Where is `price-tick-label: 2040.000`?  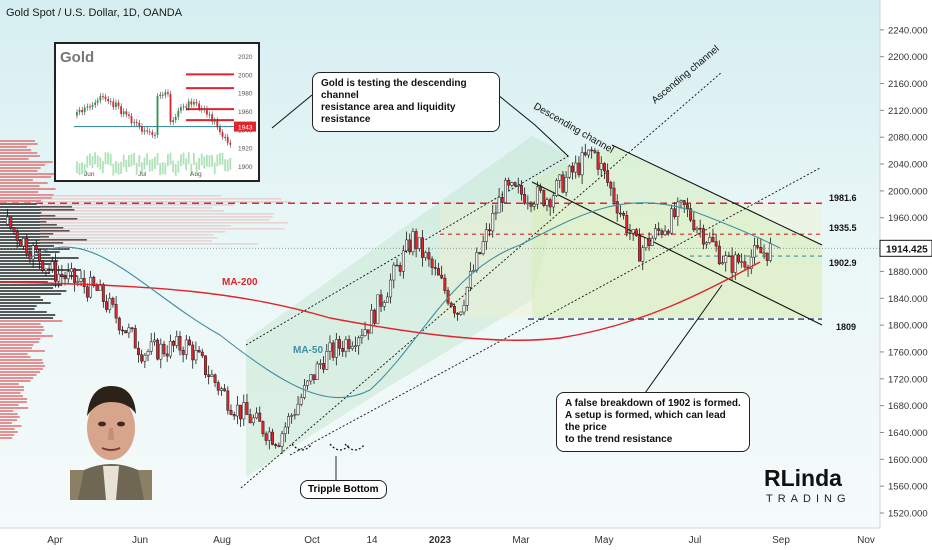 price-tick-label: 2040.000 is located at coordinates (908, 165).